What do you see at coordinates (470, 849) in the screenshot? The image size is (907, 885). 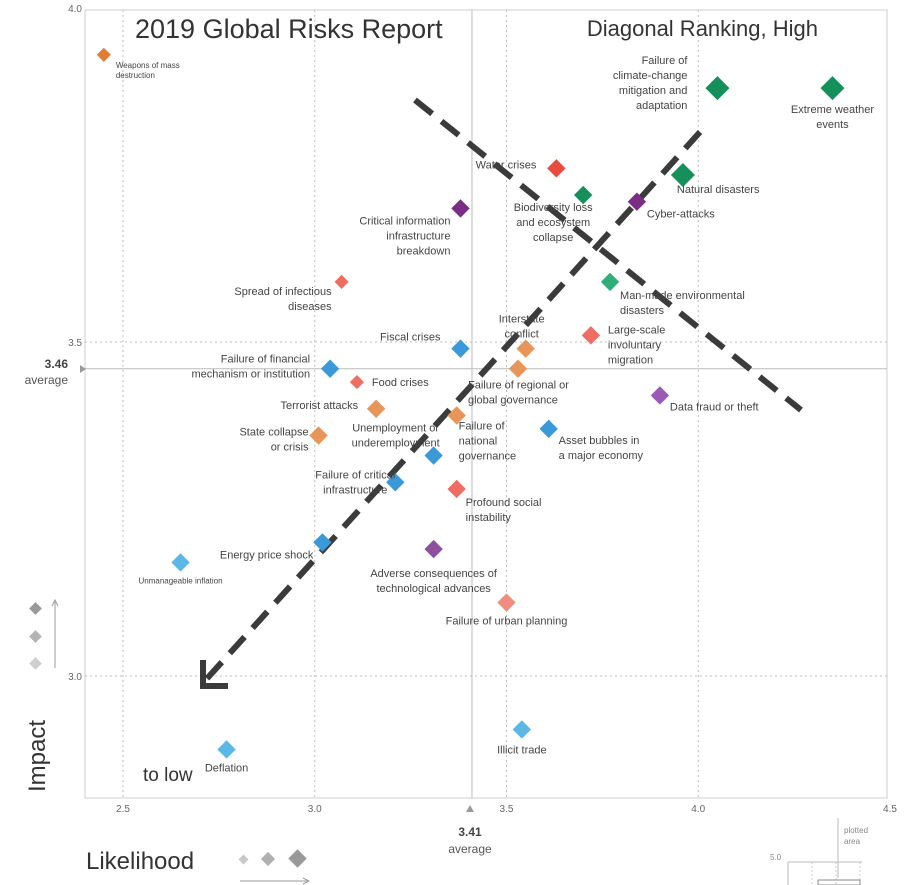 I see `x-average-label: average` at bounding box center [470, 849].